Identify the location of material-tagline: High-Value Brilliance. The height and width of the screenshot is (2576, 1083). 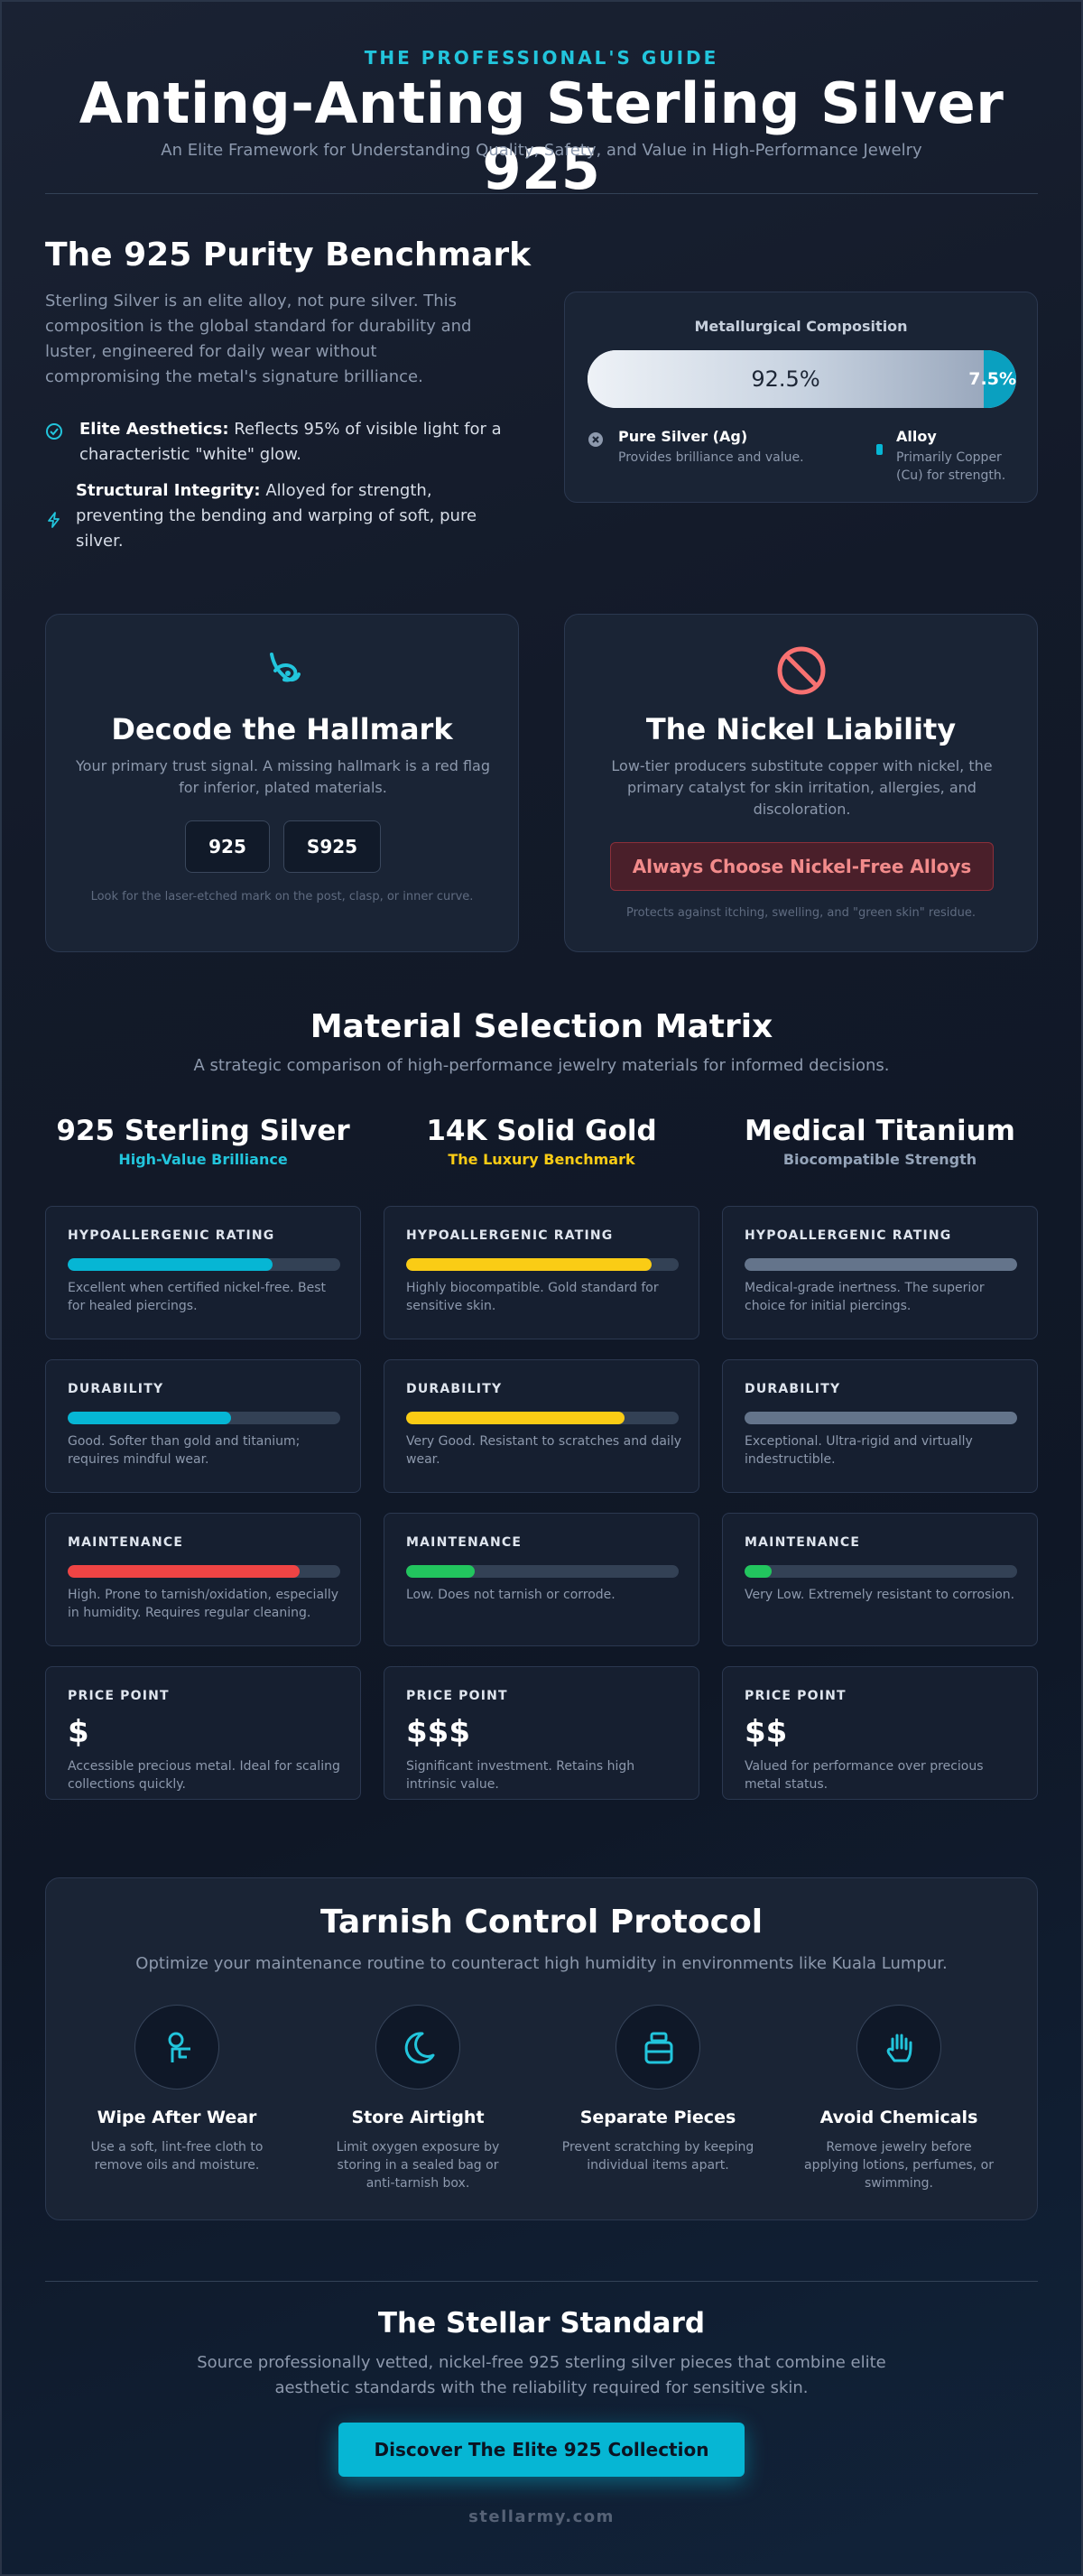
(203, 1159).